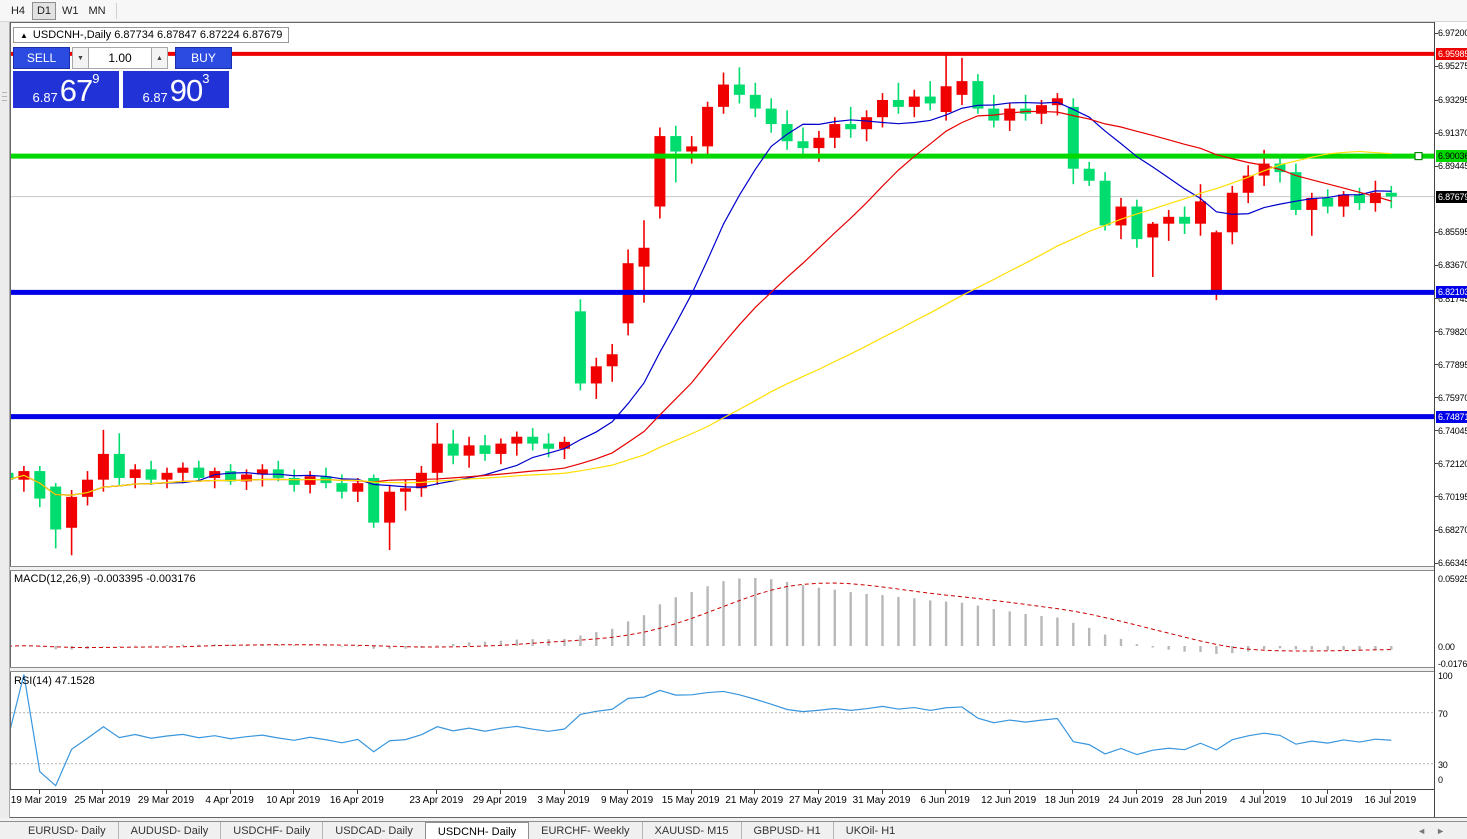 Image resolution: width=1467 pixels, height=839 pixels. What do you see at coordinates (70, 10) in the screenshot?
I see `timeframe-button-w1: W1` at bounding box center [70, 10].